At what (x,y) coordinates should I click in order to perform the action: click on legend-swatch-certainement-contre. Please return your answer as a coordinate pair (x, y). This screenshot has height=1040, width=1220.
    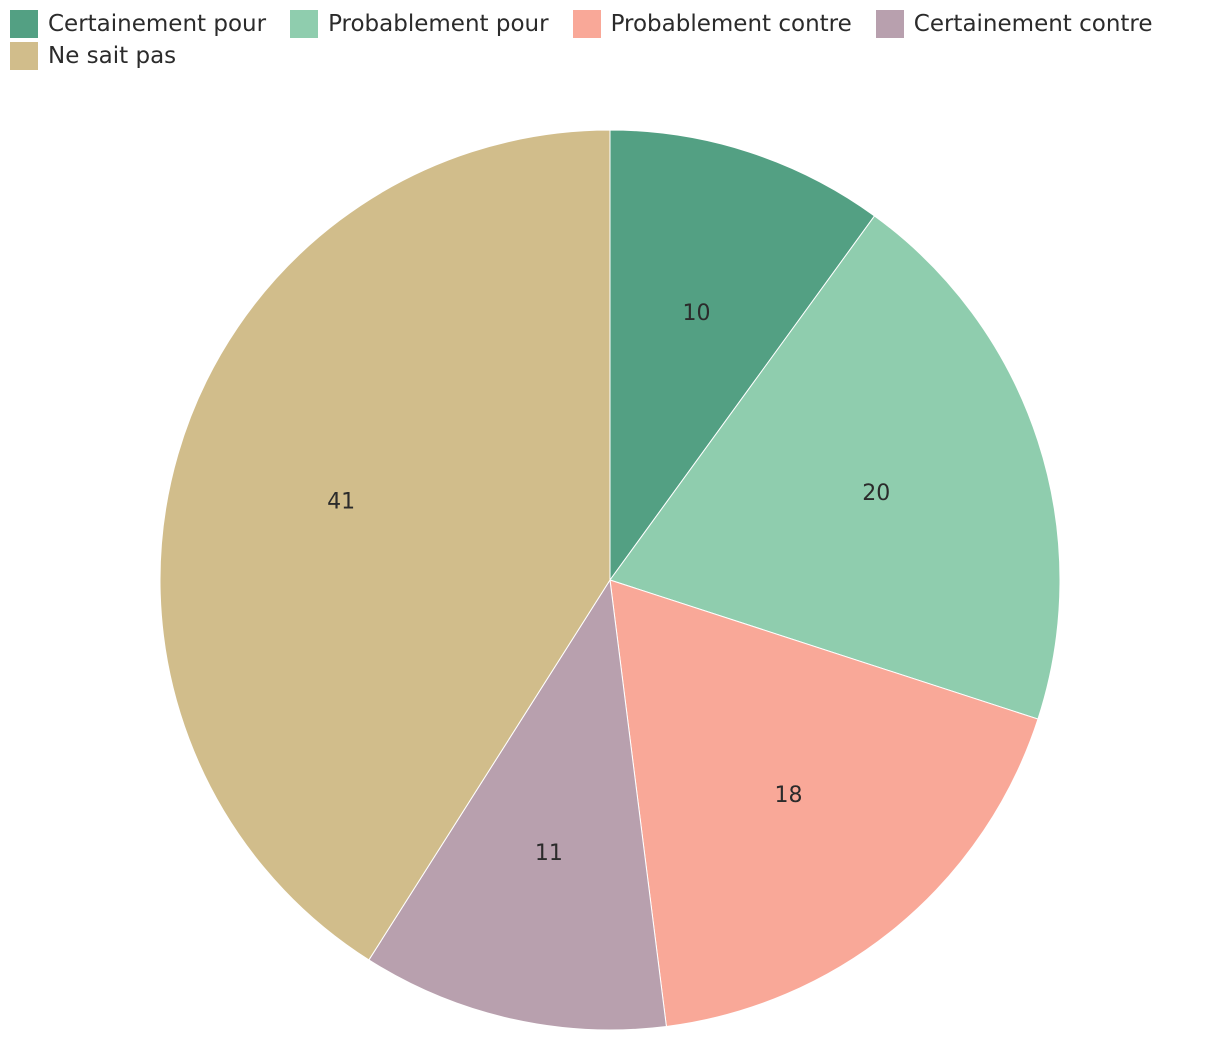
    Looking at the image, I should click on (889, 24).